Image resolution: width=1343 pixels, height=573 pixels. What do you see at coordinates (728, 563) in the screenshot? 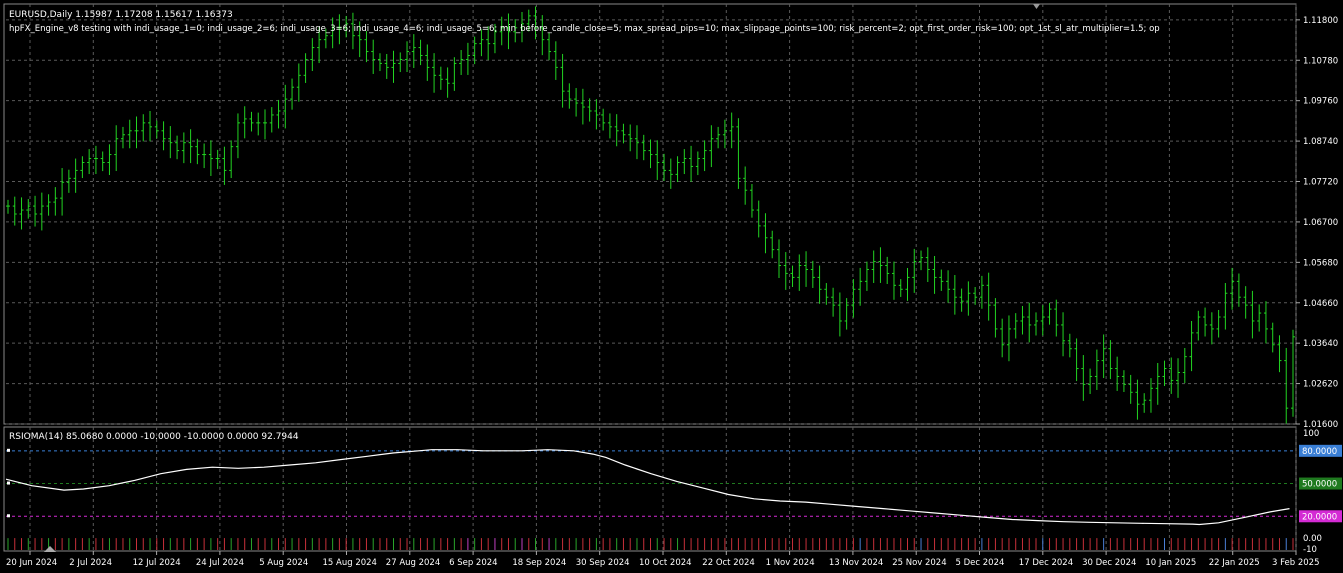
I see `time-tick-label: 22 Oct 2024` at bounding box center [728, 563].